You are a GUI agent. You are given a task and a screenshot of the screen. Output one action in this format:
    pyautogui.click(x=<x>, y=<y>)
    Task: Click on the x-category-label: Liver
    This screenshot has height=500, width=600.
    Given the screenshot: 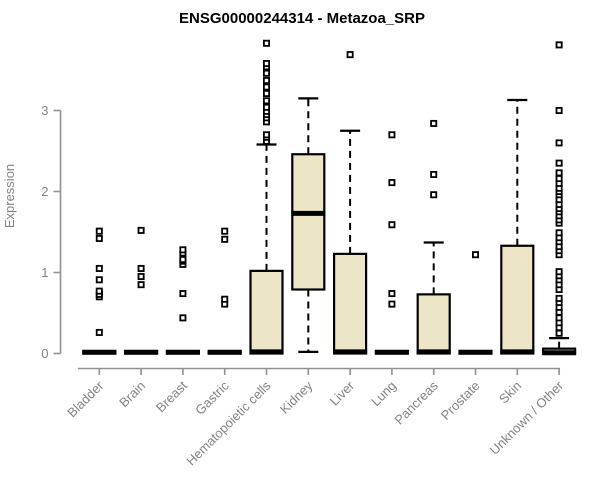 What is the action you would take?
    pyautogui.click(x=342, y=393)
    